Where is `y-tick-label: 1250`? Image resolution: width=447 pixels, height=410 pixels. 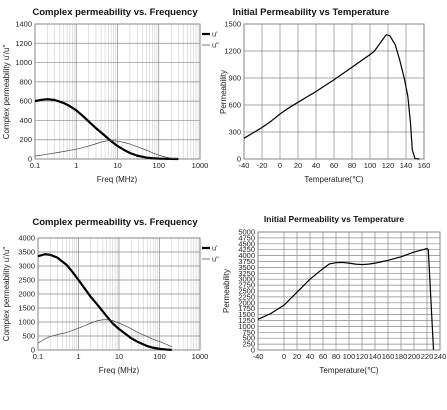 y-tick-label: 1250 is located at coordinates (246, 320).